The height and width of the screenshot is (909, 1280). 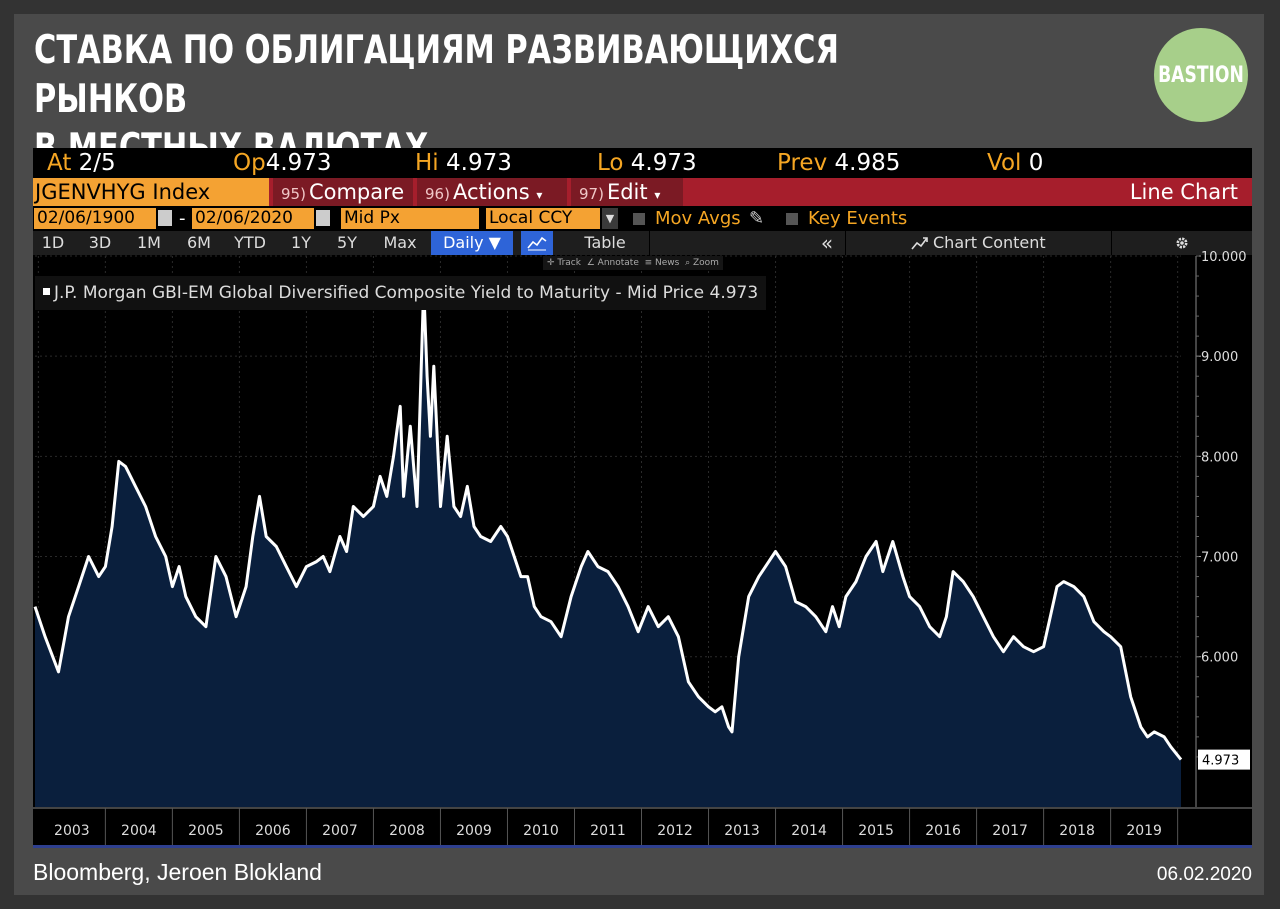 What do you see at coordinates (100, 242) in the screenshot?
I see `tab-3d: 3D` at bounding box center [100, 242].